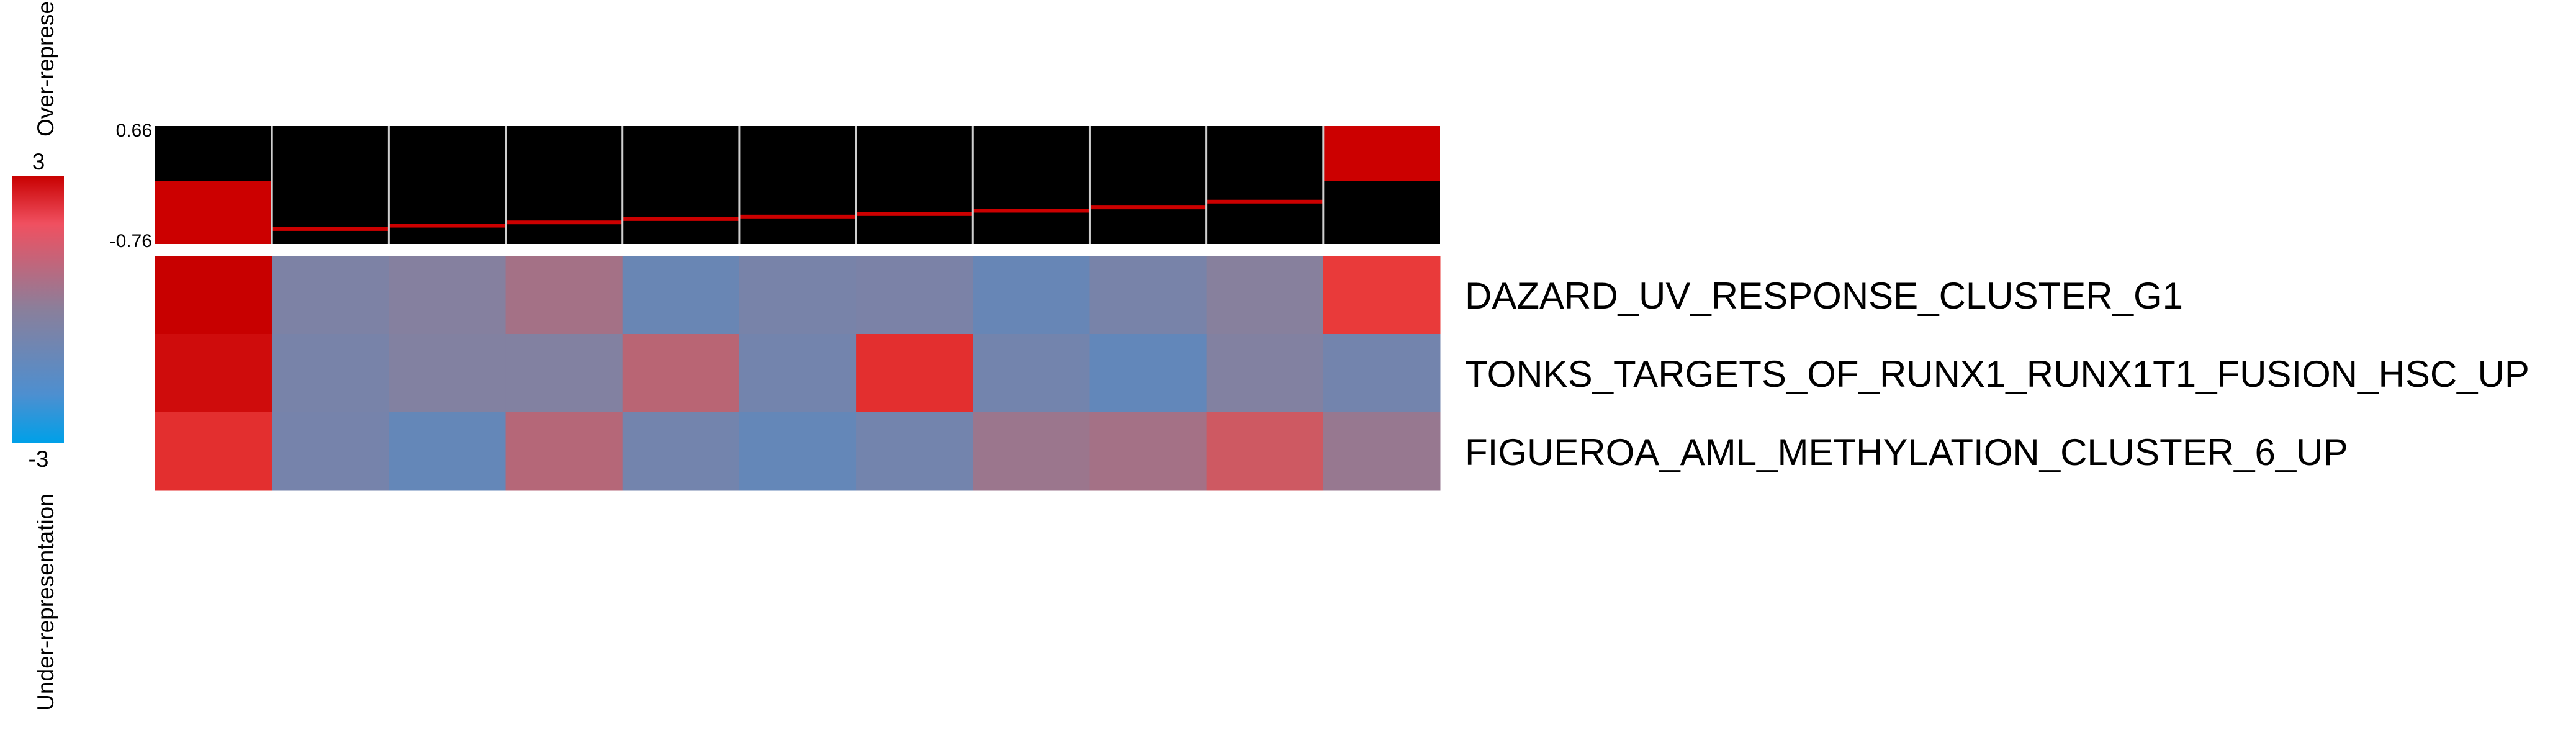 The width and height of the screenshot is (2576, 745). I want to click on row-label: FIGUEROA_AML_METHYLATION_CLUSTER_6_UP, so click(1906, 452).